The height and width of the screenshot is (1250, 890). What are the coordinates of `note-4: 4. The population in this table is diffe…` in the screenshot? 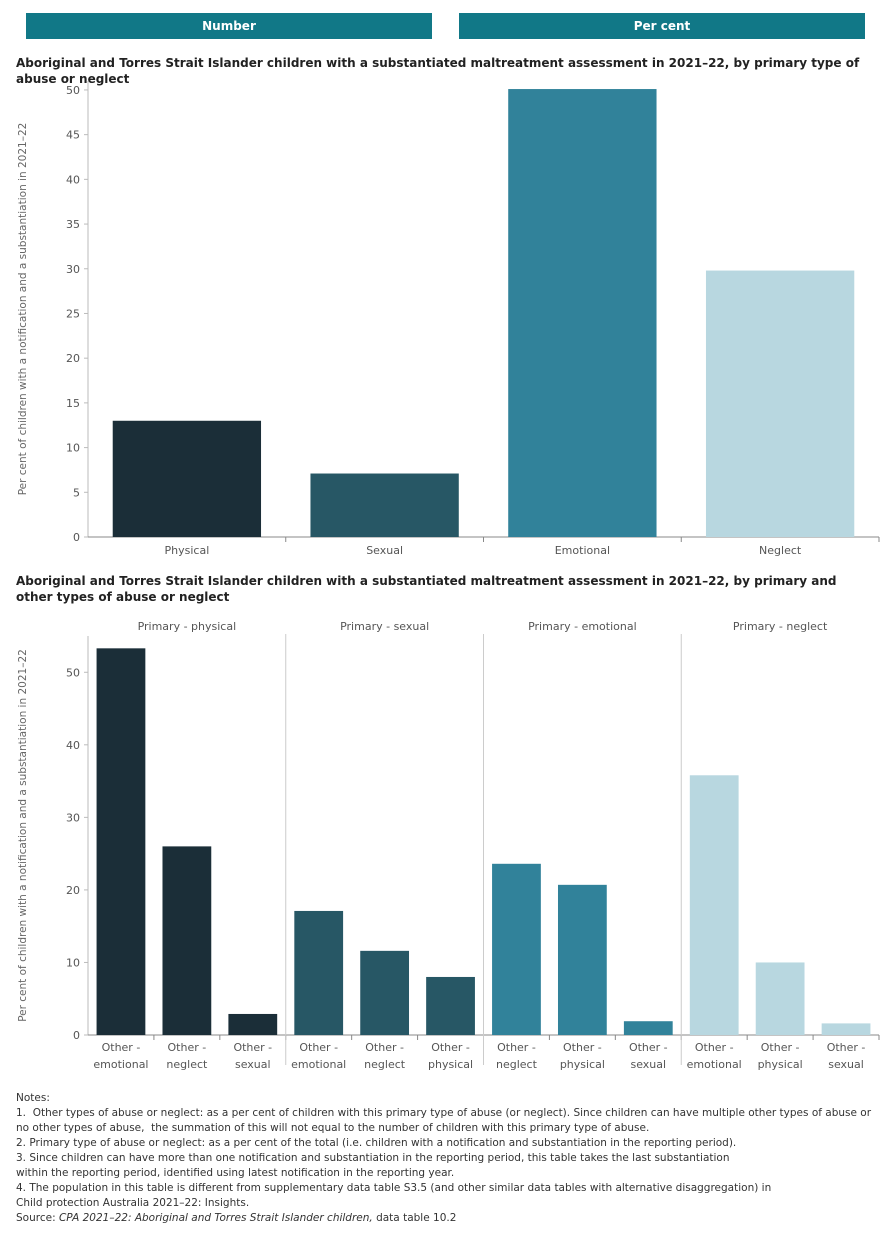 It's located at (394, 1195).